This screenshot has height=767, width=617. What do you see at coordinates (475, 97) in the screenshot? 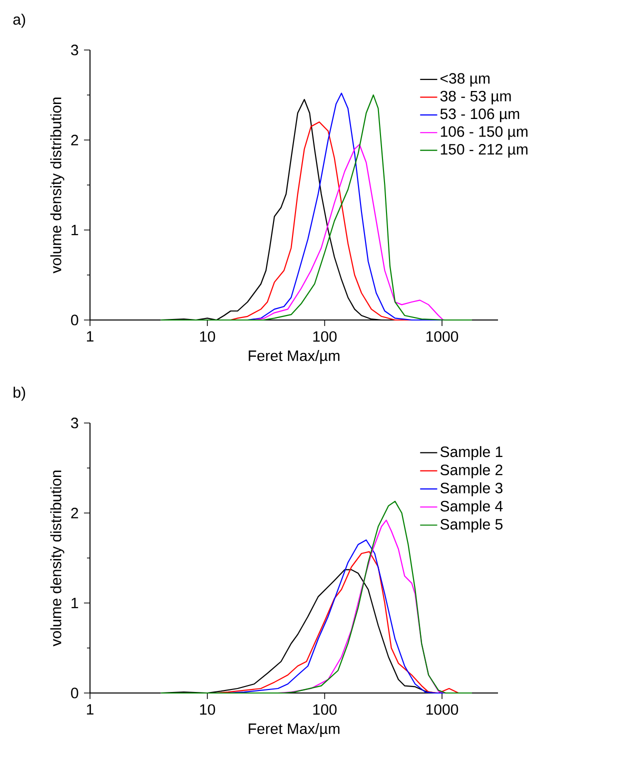
I see `legend-label: 38 - 53 µm` at bounding box center [475, 97].